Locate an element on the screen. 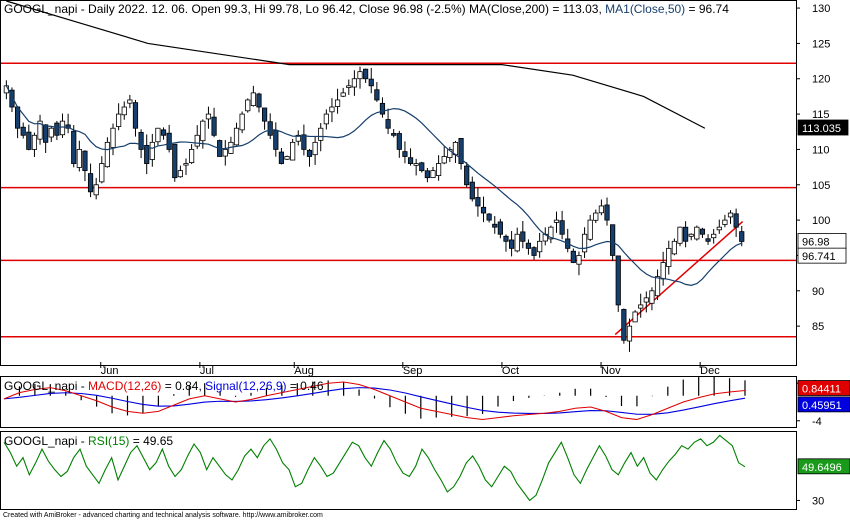  macd-lines is located at coordinates (374, 398).